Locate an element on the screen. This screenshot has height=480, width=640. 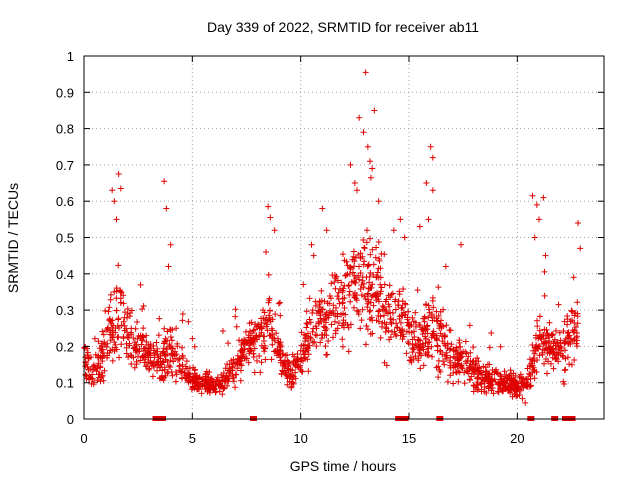
y-tick-label: 0.7 is located at coordinates (65, 165).